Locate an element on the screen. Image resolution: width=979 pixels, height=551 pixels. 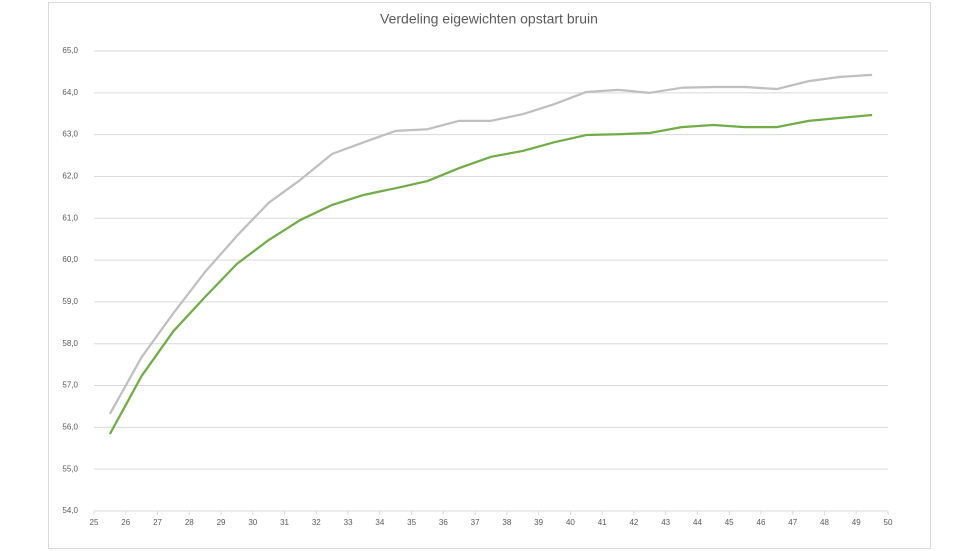
x-tick-label: 49 is located at coordinates (856, 522).